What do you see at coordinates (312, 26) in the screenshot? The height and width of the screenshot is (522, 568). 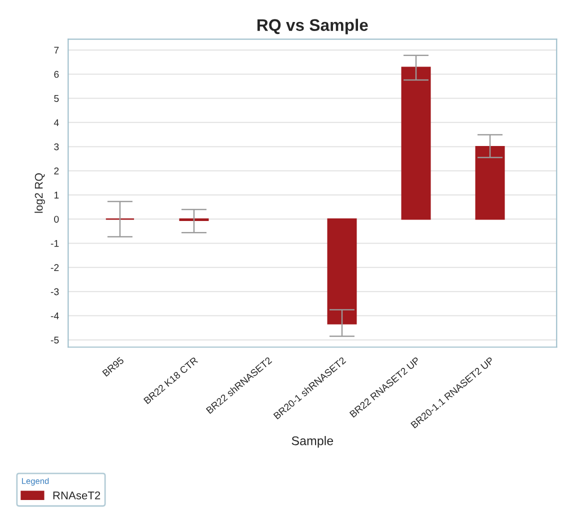 I see `chart-title: RQ vs Sample` at bounding box center [312, 26].